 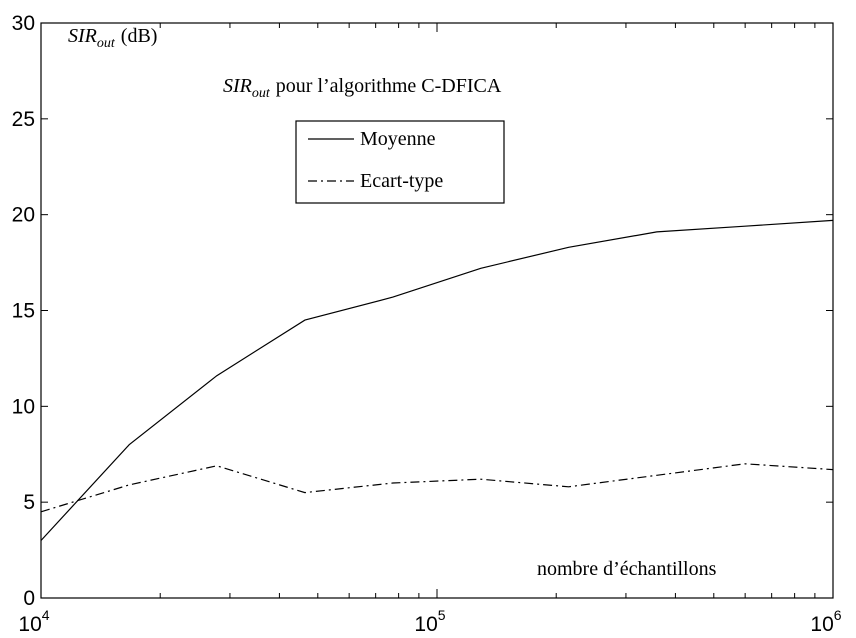 I want to click on series-line-ecart-type, so click(x=437, y=488).